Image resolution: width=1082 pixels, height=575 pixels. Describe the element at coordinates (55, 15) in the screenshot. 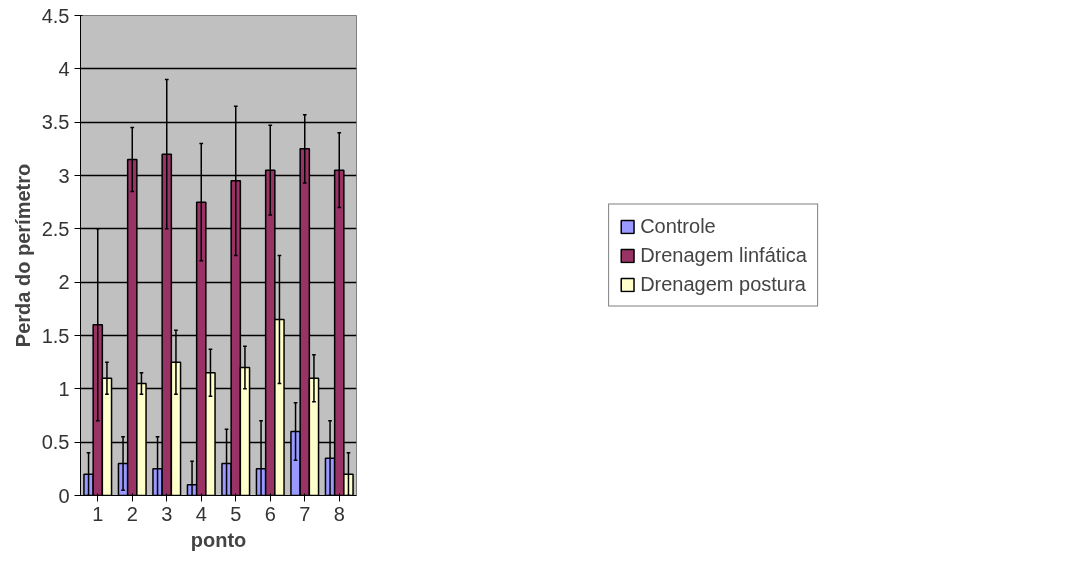

I see `y-tick-label: 4.5` at that location.